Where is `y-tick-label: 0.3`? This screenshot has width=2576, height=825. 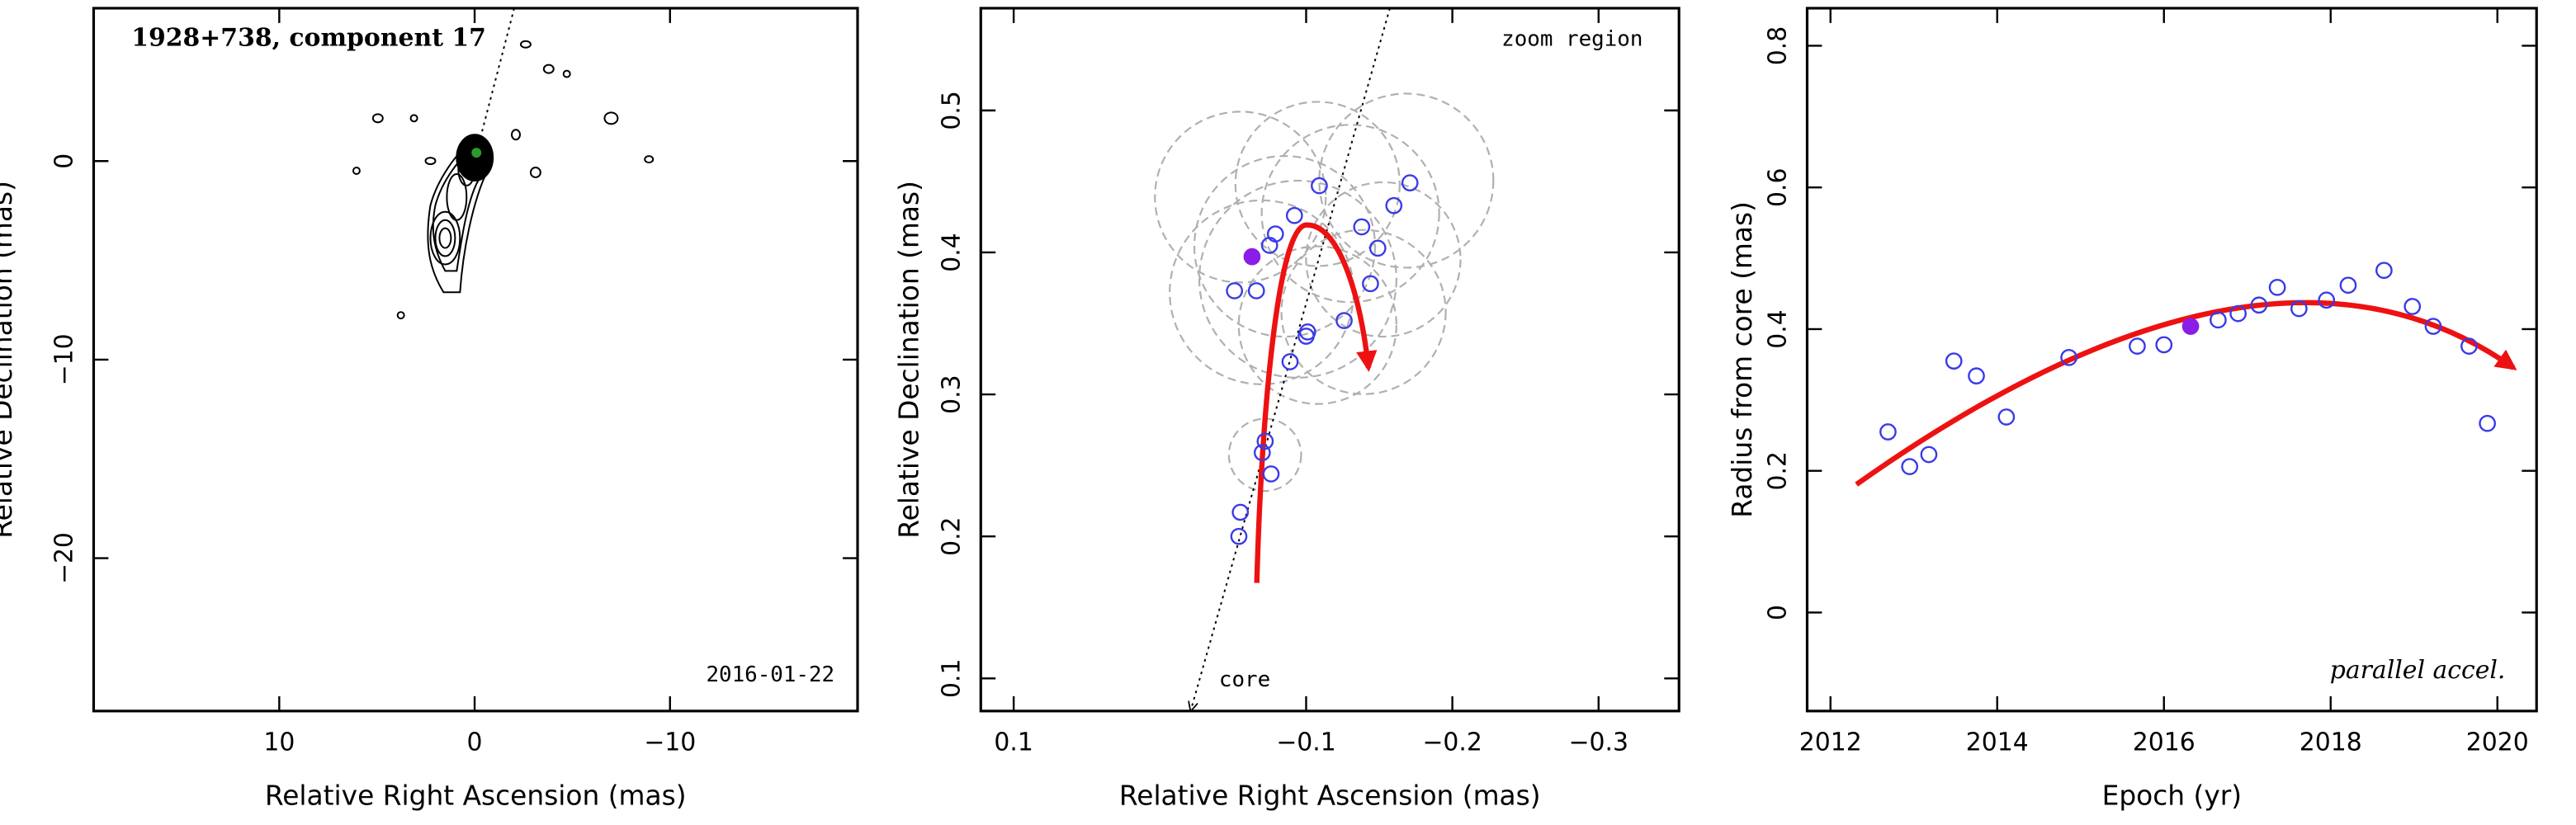 y-tick-label: 0.3 is located at coordinates (952, 394).